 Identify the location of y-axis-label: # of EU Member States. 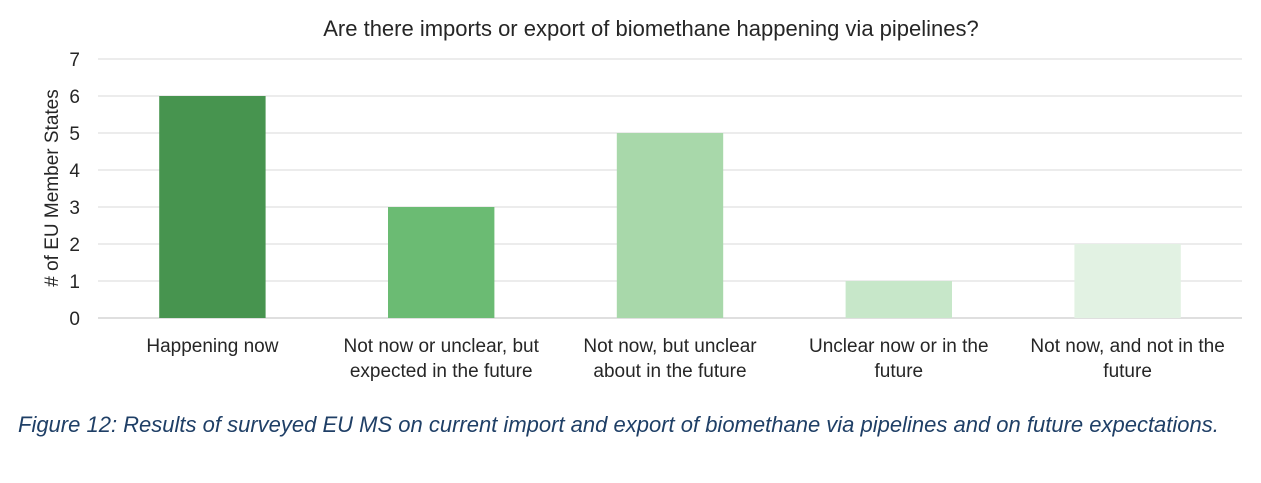
(52, 187).